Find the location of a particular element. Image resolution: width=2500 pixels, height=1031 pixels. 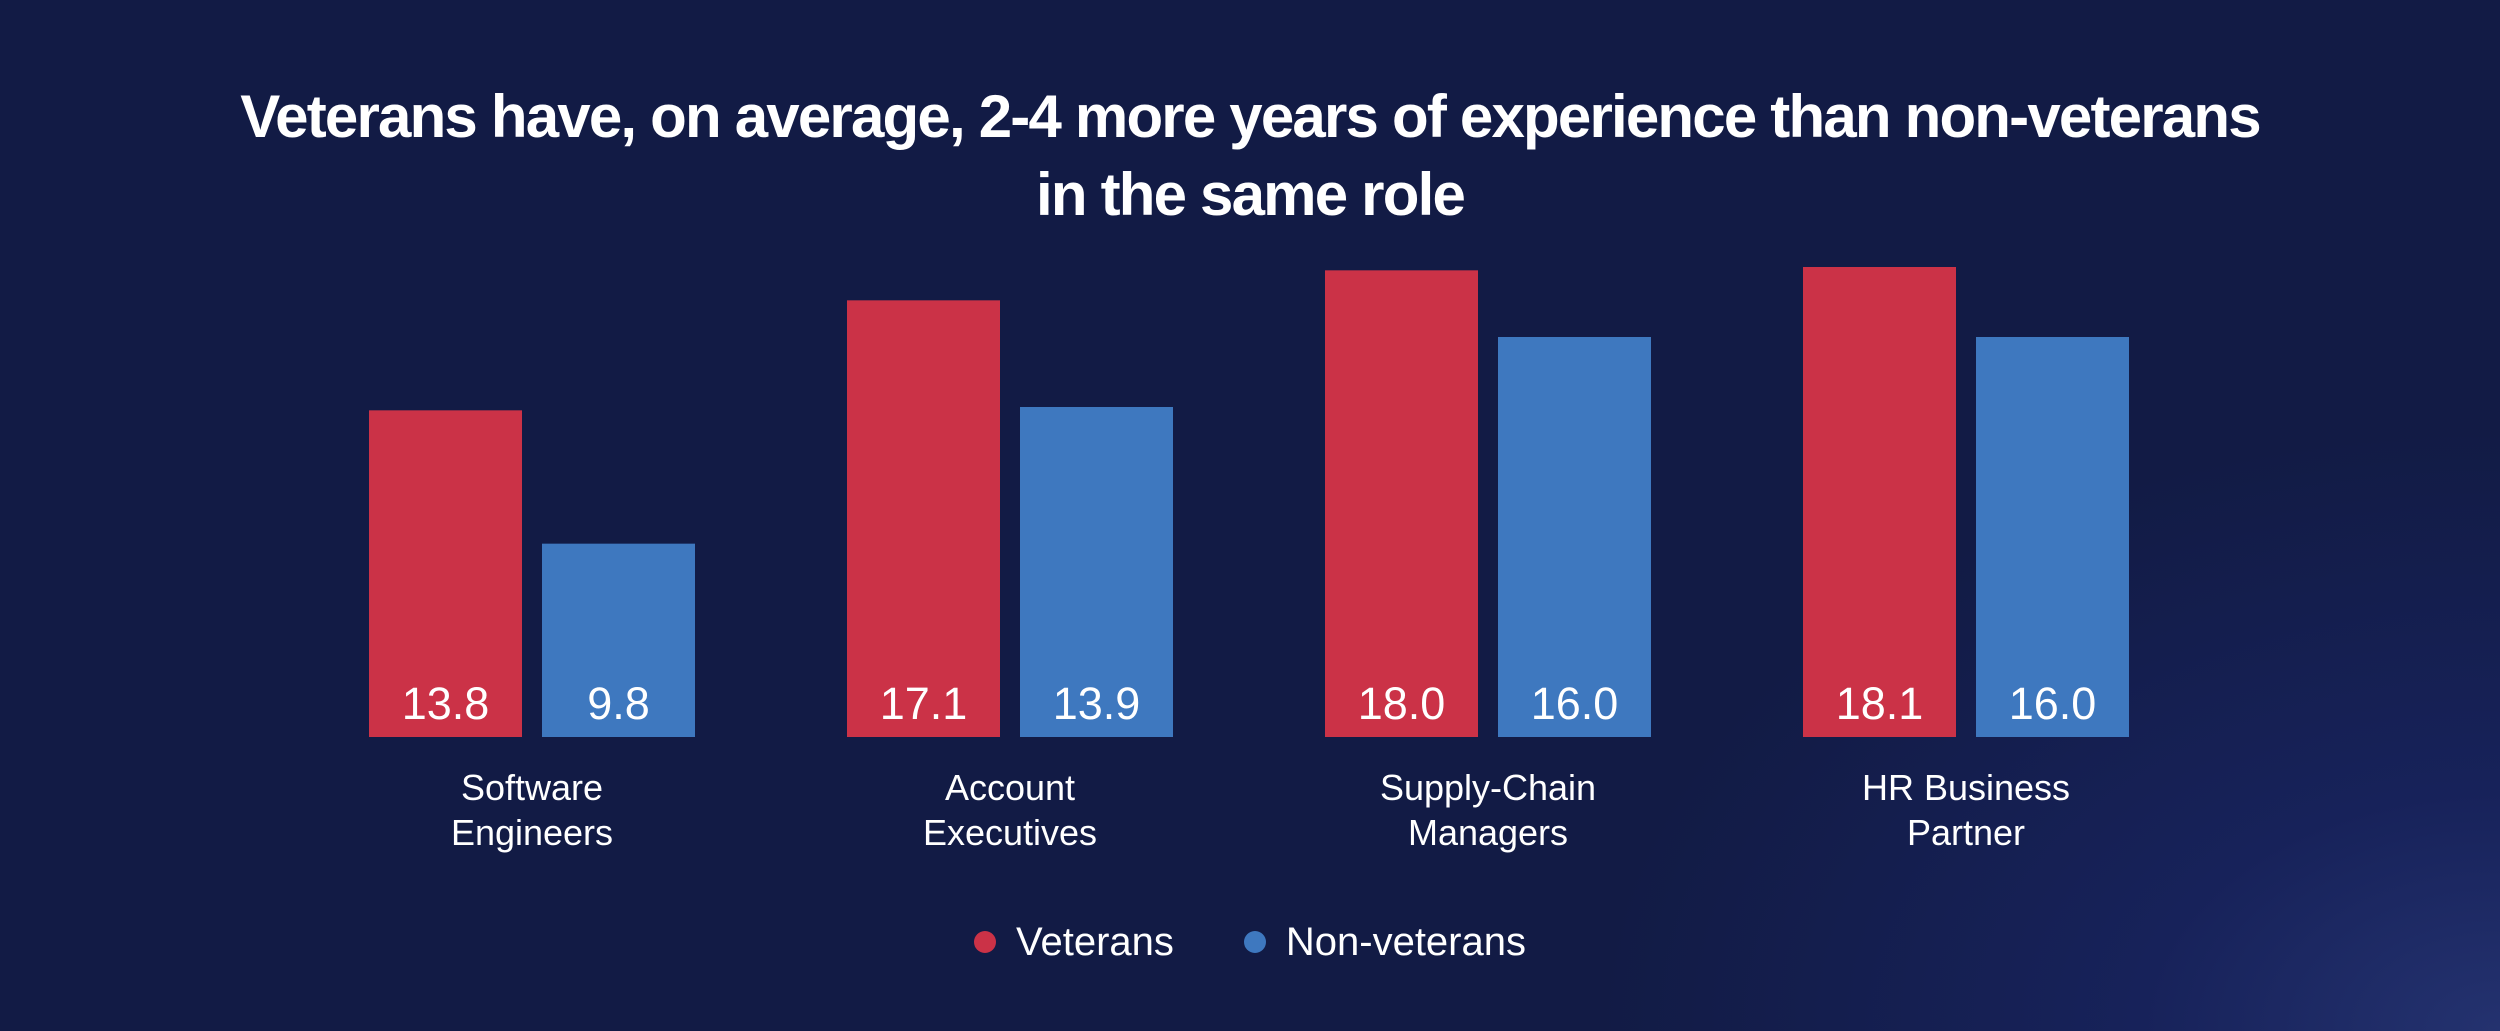

value-label-veterans-hr-business-partner: 18.1 is located at coordinates (1880, 703).